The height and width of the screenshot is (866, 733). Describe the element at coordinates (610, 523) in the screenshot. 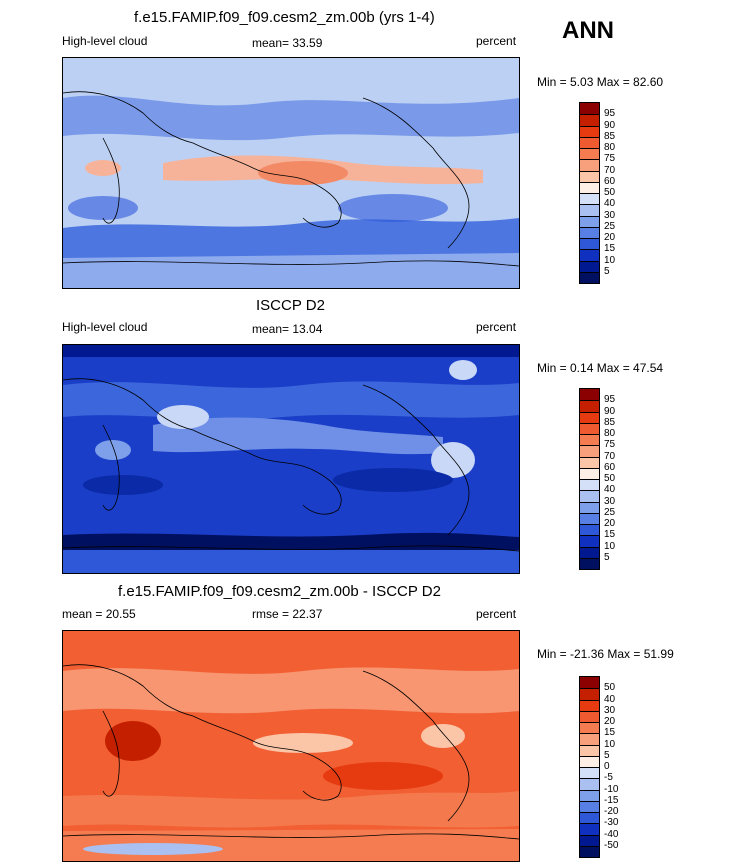

I see `colorbar-tick-label: 20` at that location.